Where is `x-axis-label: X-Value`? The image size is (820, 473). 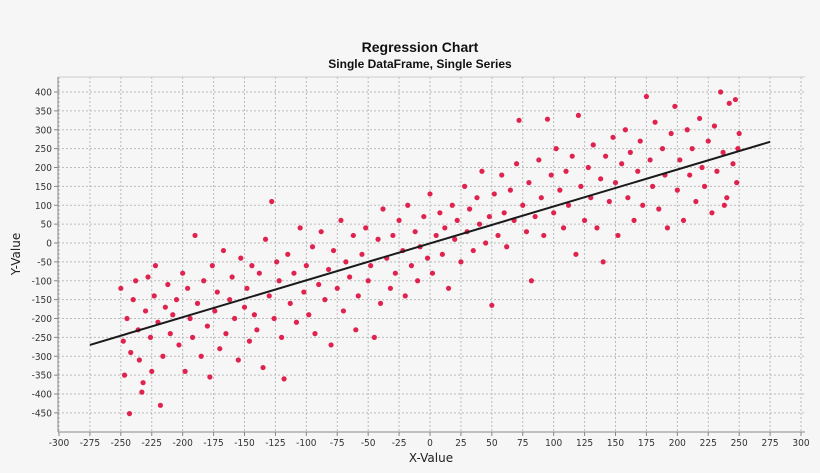 x-axis-label: X-Value is located at coordinates (431, 458).